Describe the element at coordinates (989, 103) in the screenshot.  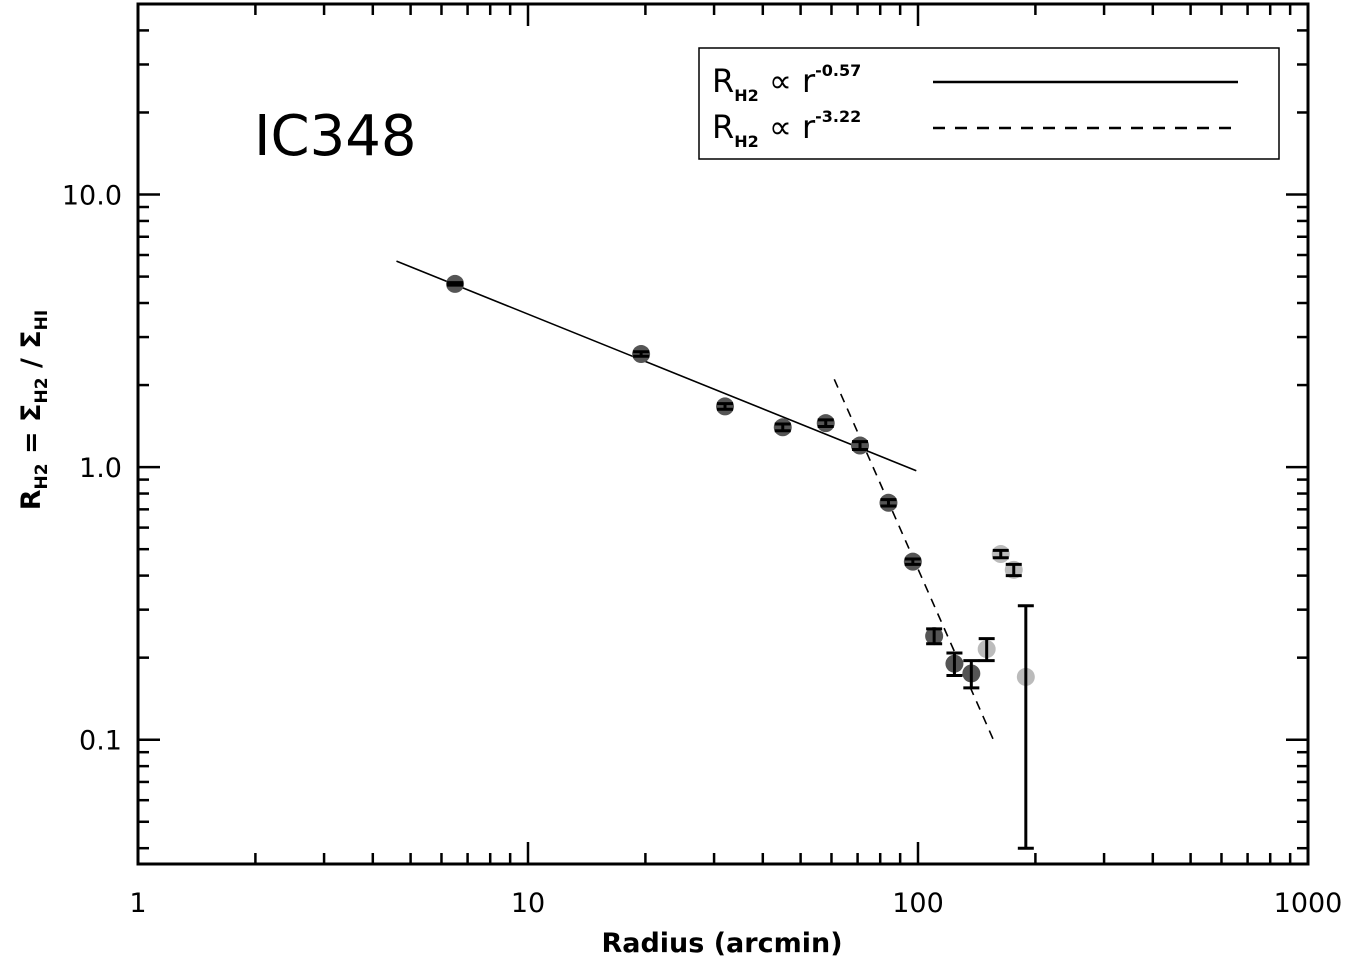
I see `legend-box` at that location.